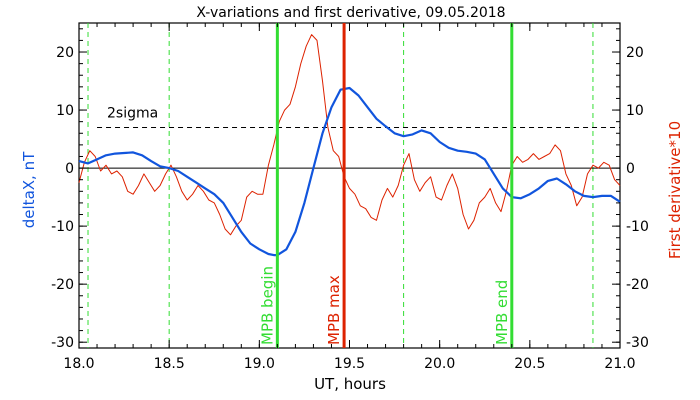  I want to click on y-right-tick-label-5: 20, so click(635, 53).